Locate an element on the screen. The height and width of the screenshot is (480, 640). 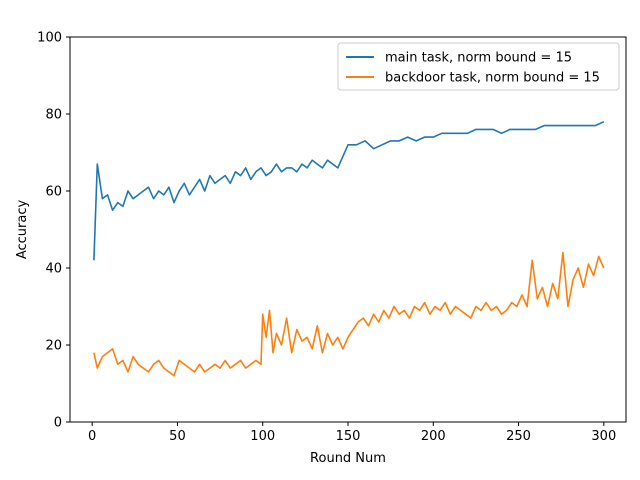
x-axis-label: Round Num is located at coordinates (348, 458).